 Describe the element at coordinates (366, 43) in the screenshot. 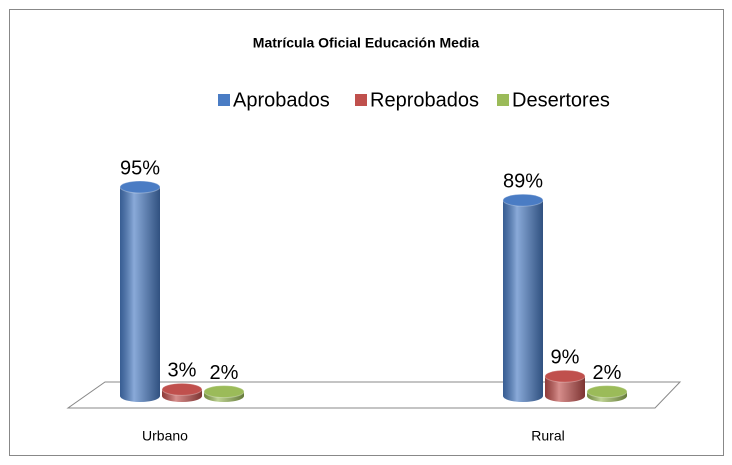

I see `chart-title: Matrícula Oficial Educación Media` at that location.